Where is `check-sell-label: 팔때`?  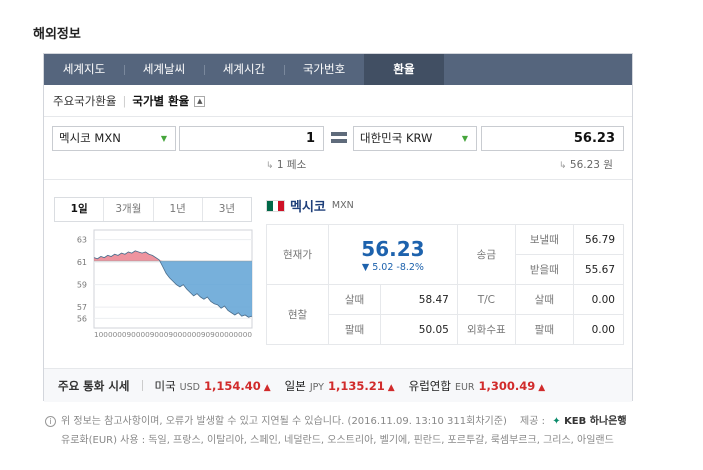
check-sell-label: 팔때 is located at coordinates (544, 329).